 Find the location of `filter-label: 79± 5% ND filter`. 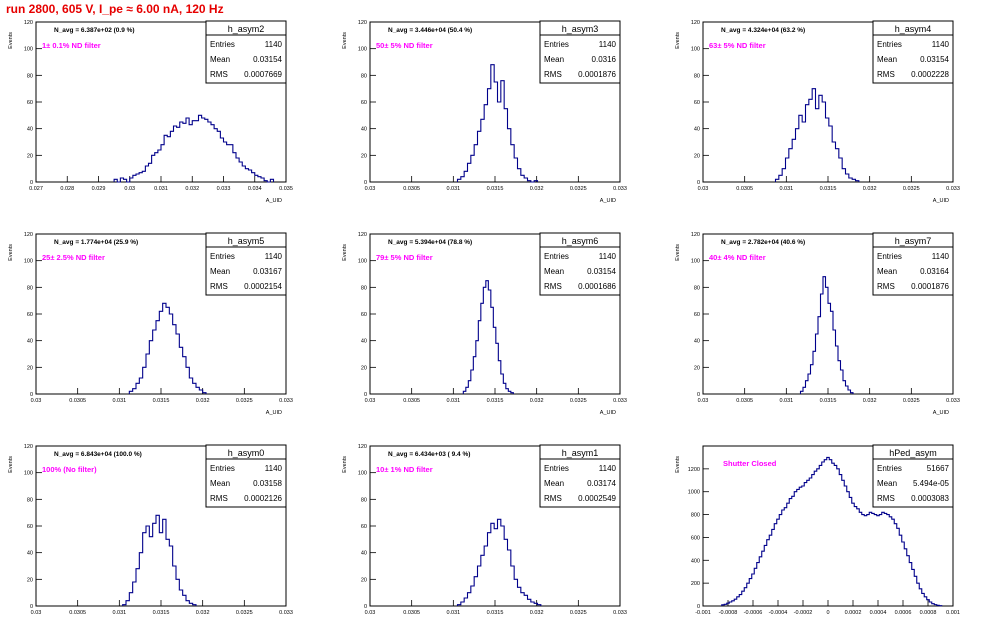

filter-label: 79± 5% ND filter is located at coordinates (404, 257).